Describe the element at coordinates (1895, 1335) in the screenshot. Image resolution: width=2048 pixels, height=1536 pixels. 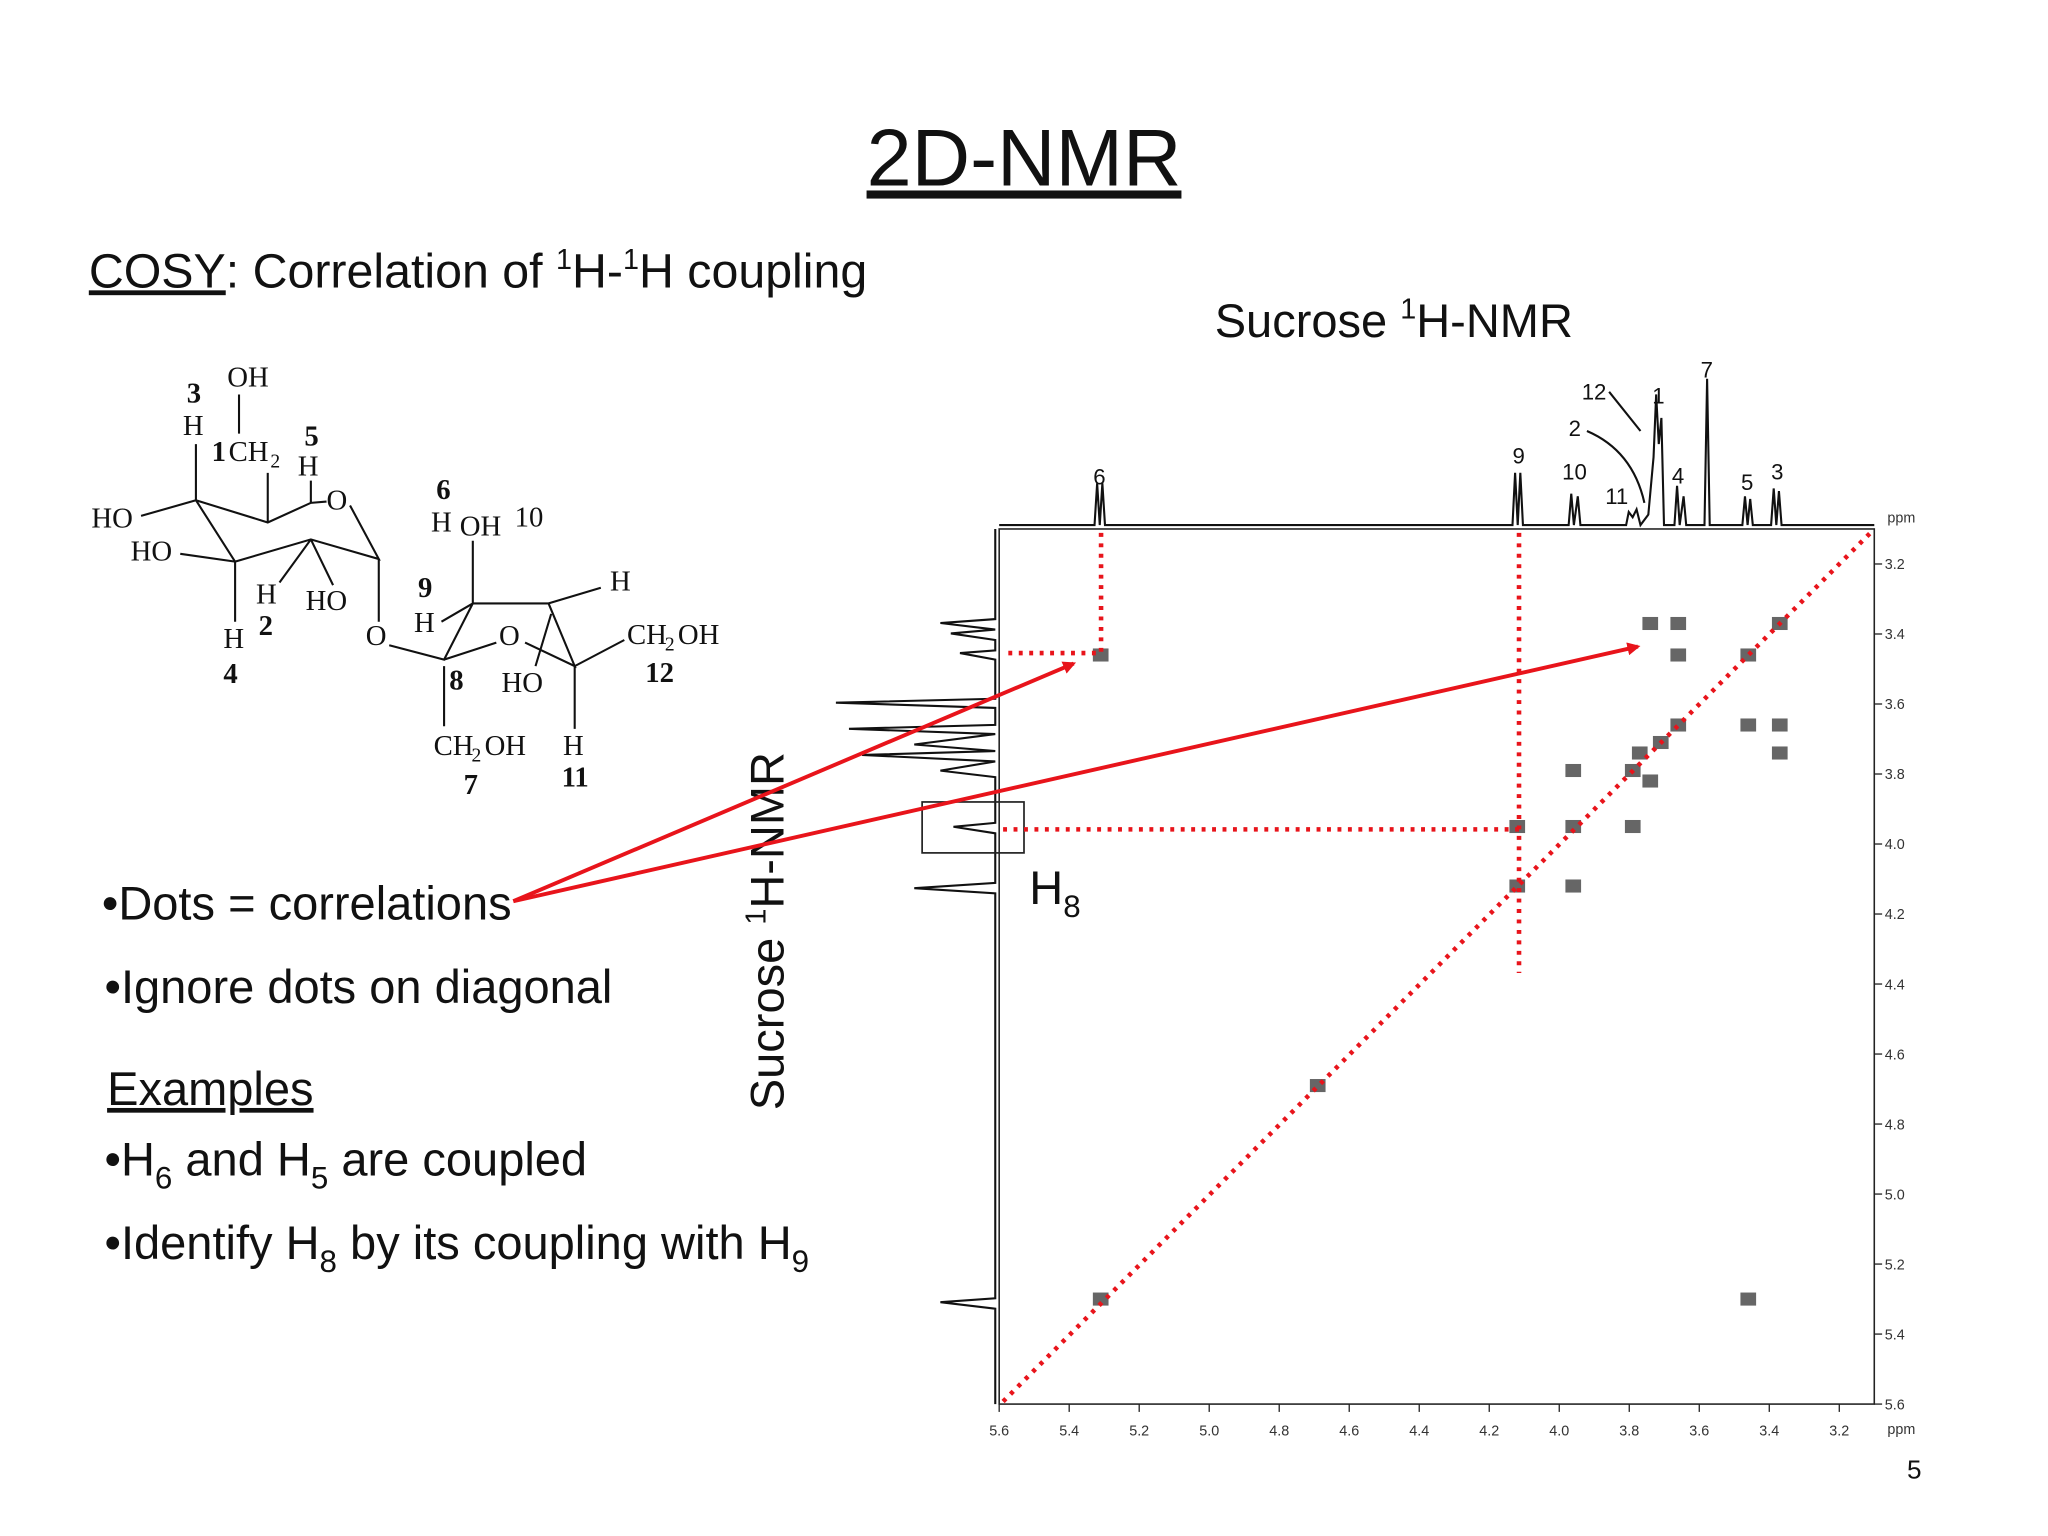
I see `y-tick-label: 5.4` at that location.